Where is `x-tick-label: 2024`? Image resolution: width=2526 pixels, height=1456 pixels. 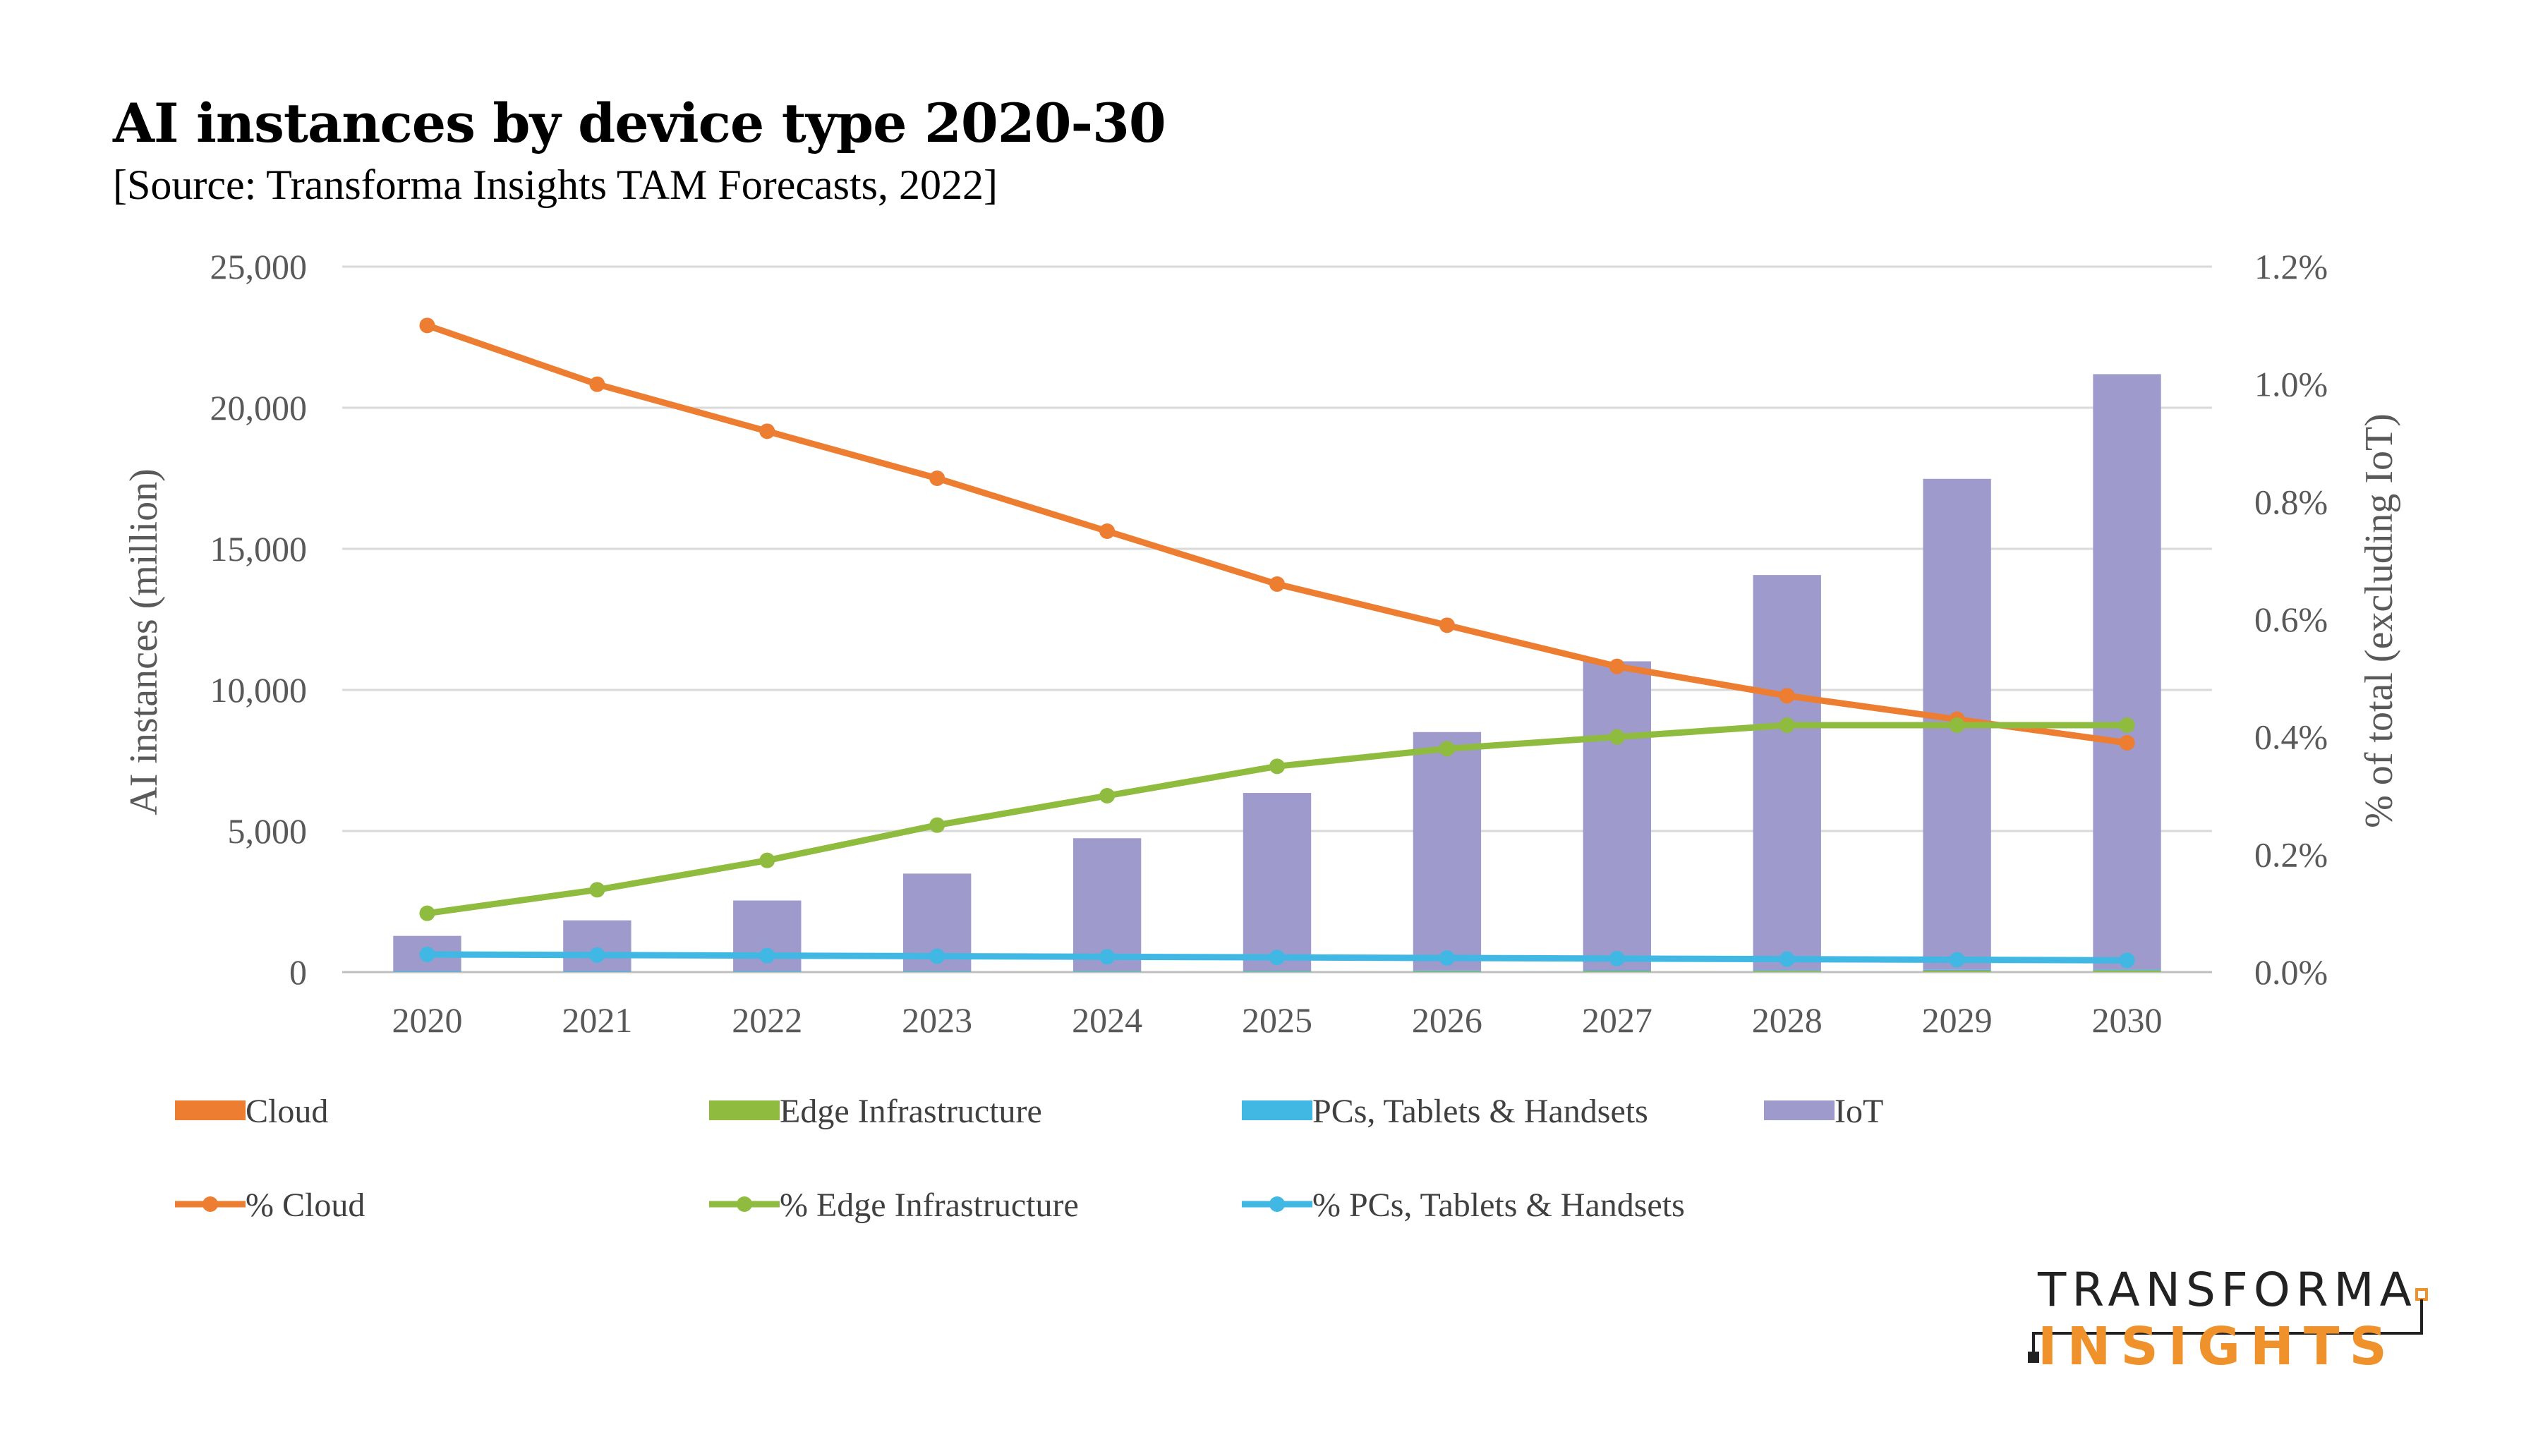
x-tick-label: 2024 is located at coordinates (1107, 1020).